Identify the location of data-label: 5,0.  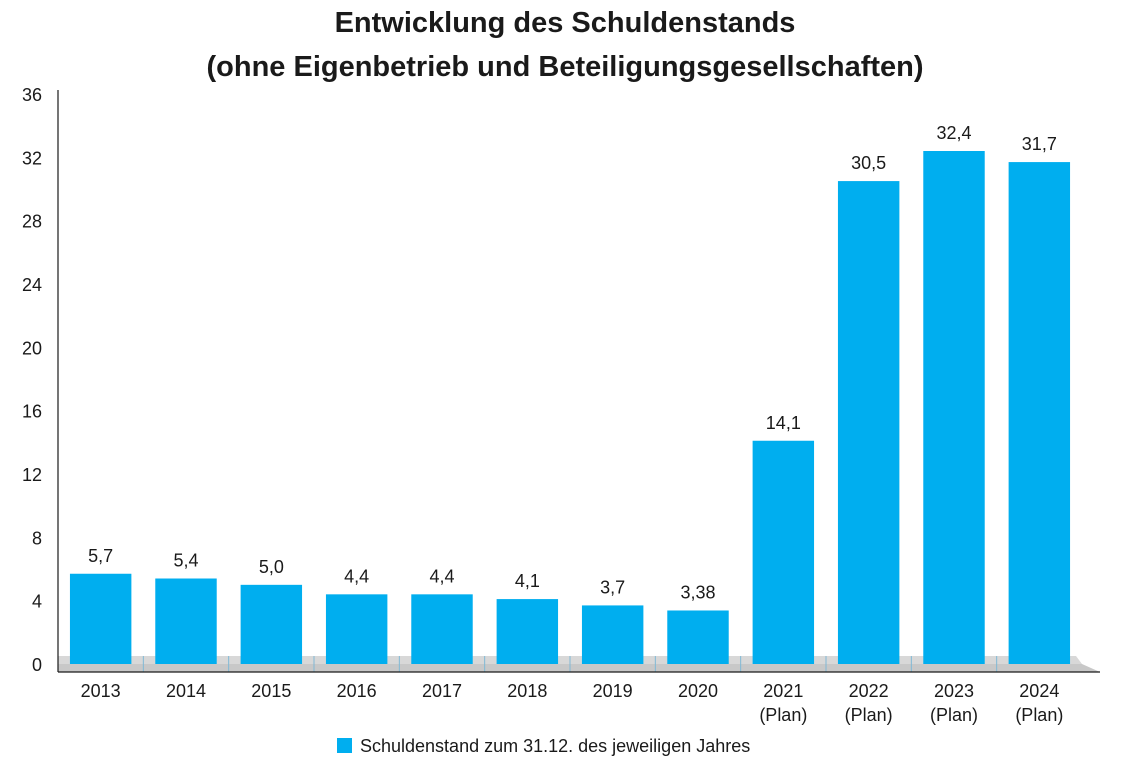
(271, 567).